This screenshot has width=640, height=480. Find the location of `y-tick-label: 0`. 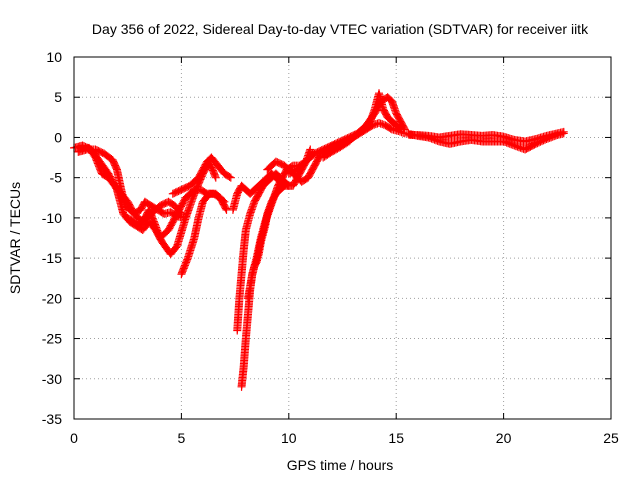

y-tick-label: 0 is located at coordinates (58, 137).